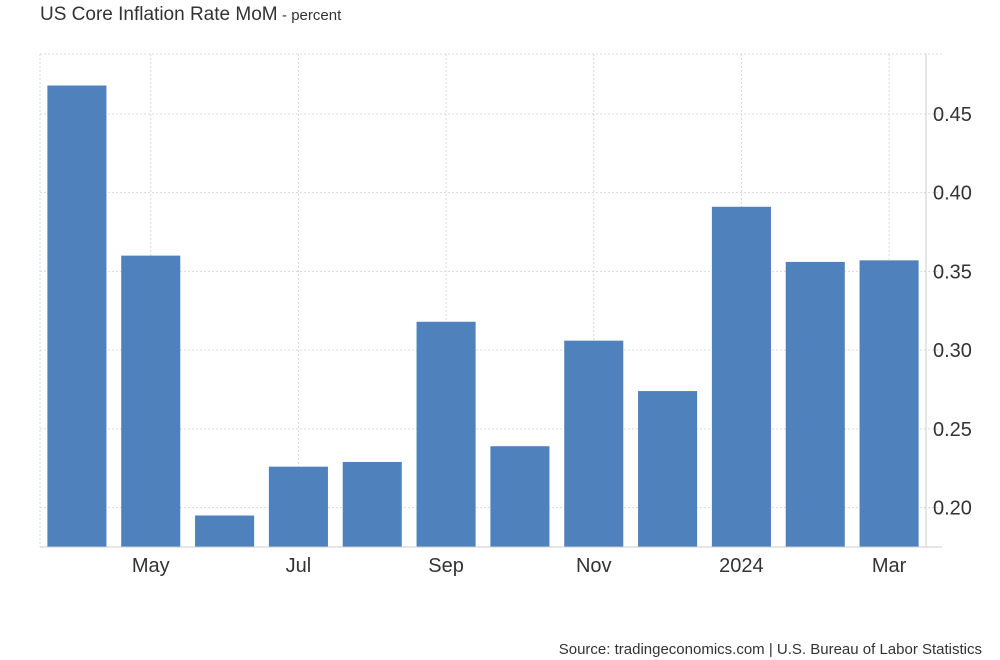 Image resolution: width=1000 pixels, height=660 pixels. I want to click on y-tick-label: 0.20, so click(952, 509).